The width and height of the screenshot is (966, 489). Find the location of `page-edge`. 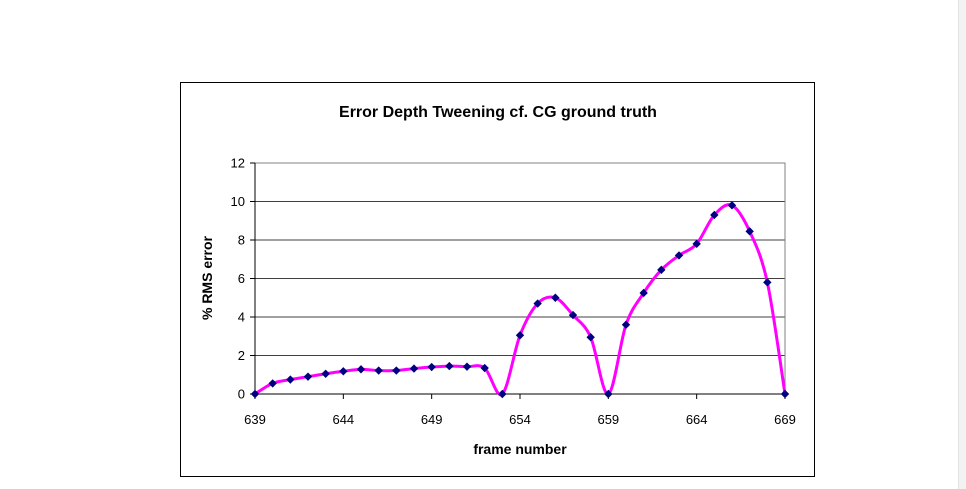

page-edge is located at coordinates (962, 244).